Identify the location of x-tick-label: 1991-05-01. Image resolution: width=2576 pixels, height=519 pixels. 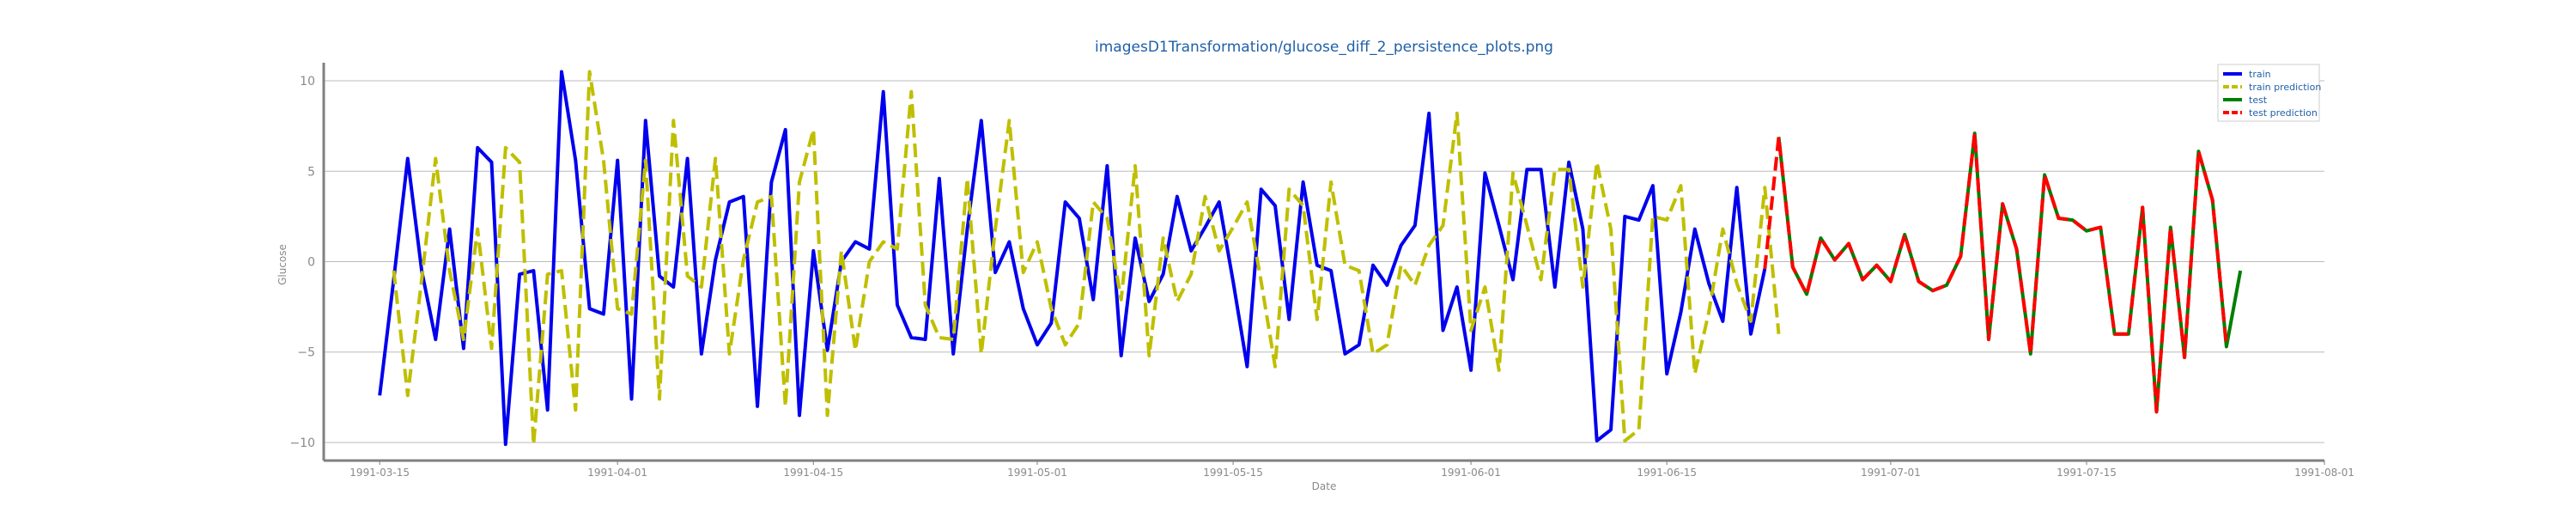
(1037, 473).